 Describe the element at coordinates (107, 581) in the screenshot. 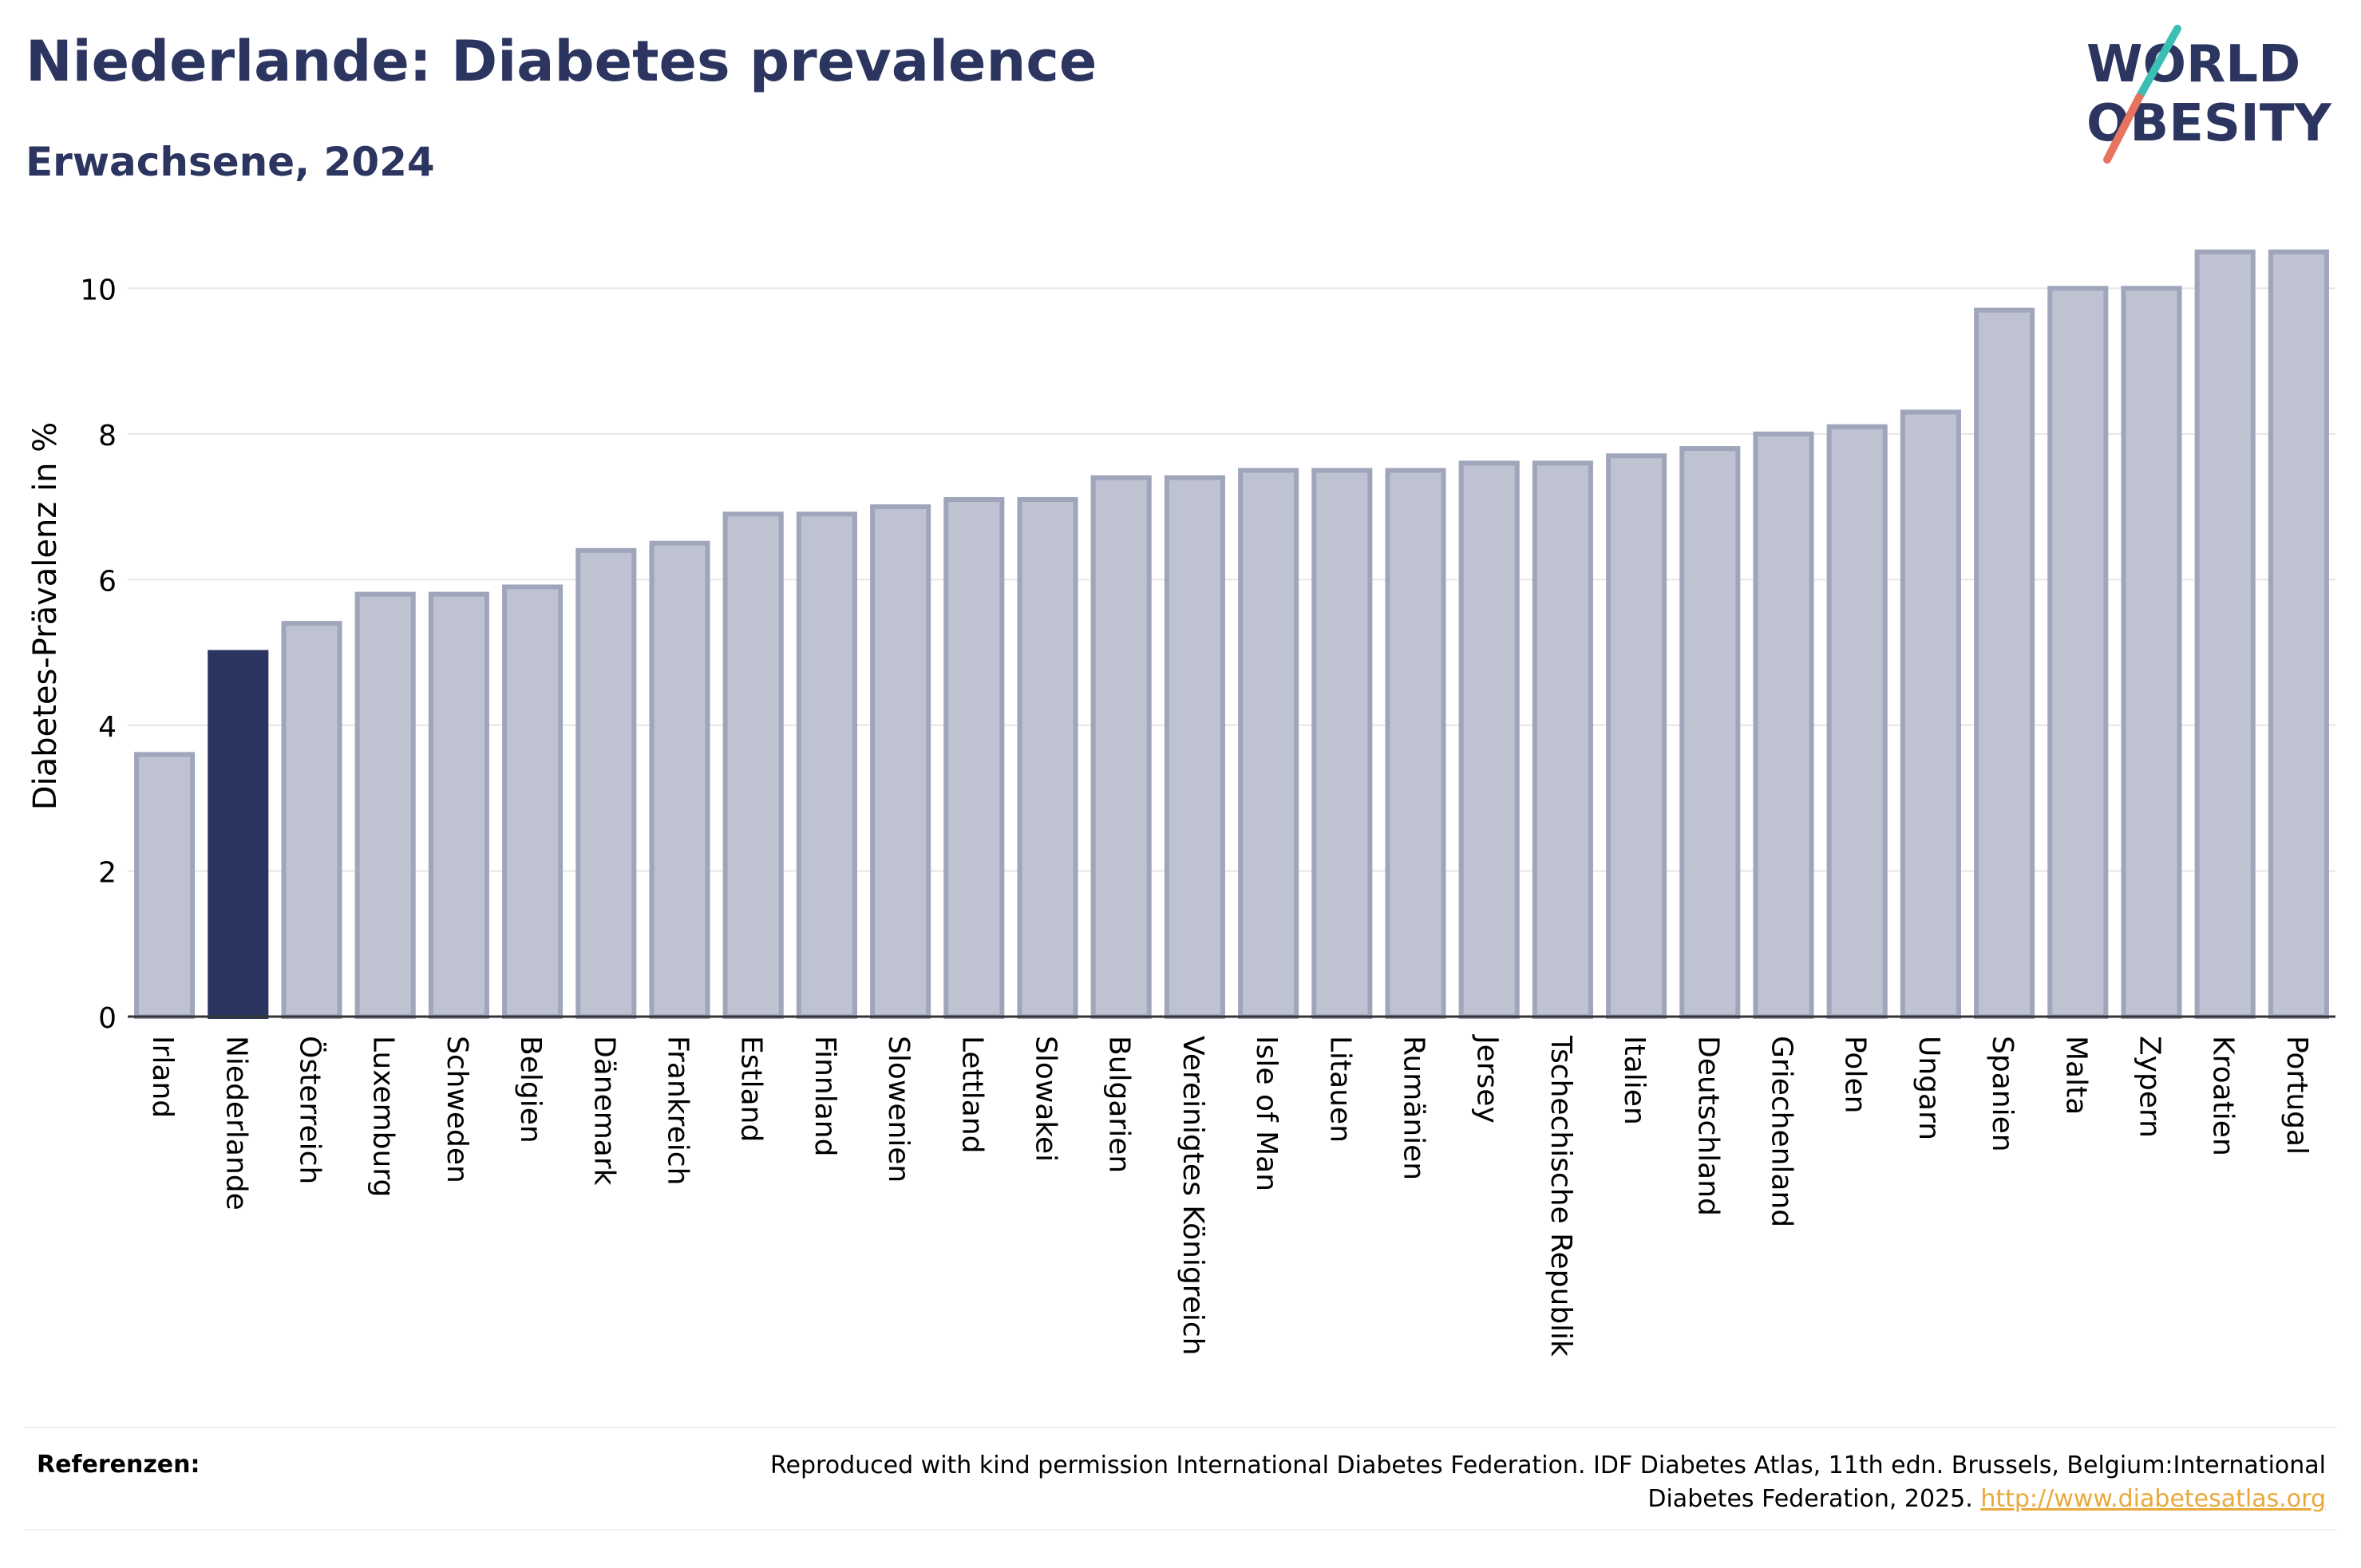

I see `y-tick-label: 6` at that location.